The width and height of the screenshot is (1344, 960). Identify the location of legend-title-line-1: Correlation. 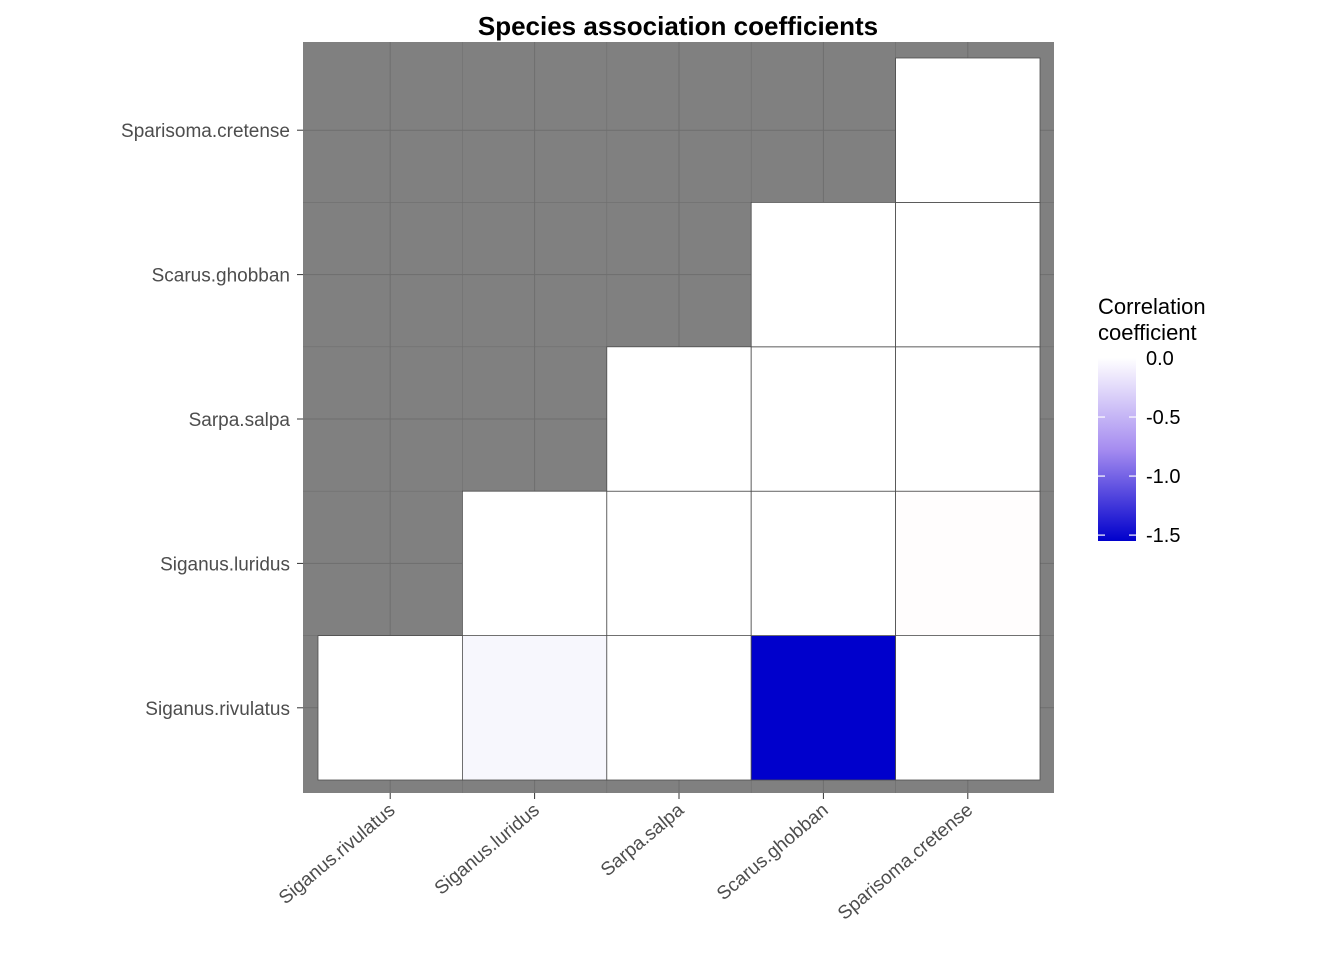
(1152, 306).